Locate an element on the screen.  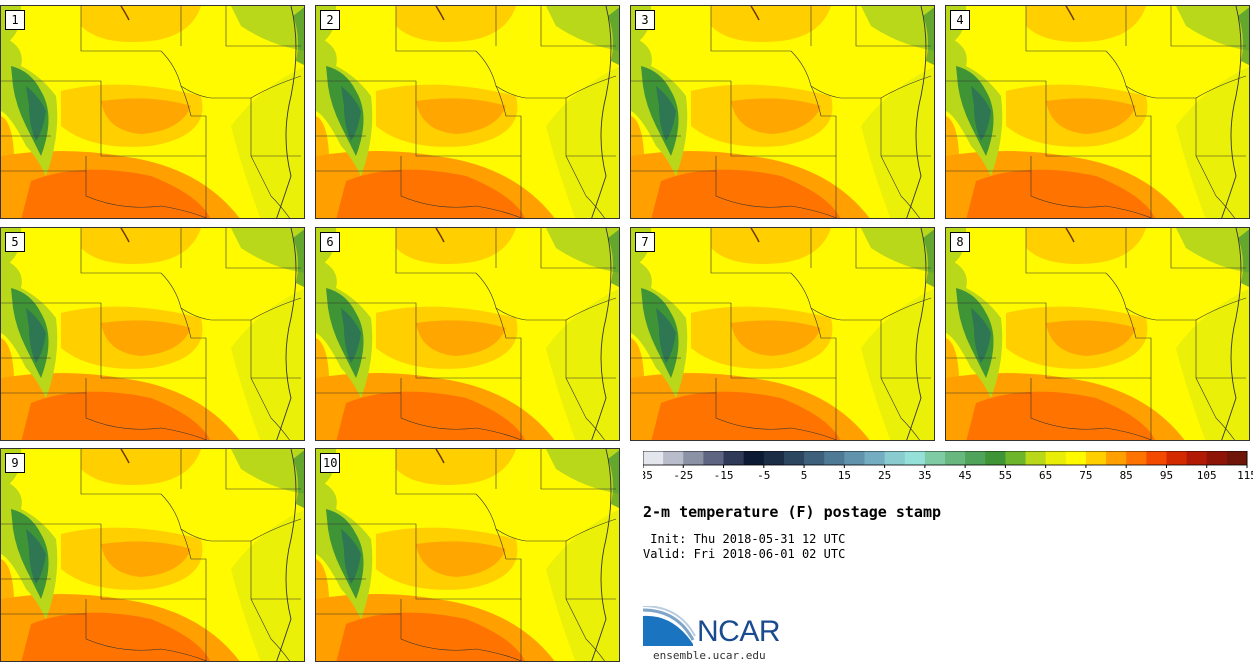
member-panel-9: 9 is located at coordinates (152, 555).